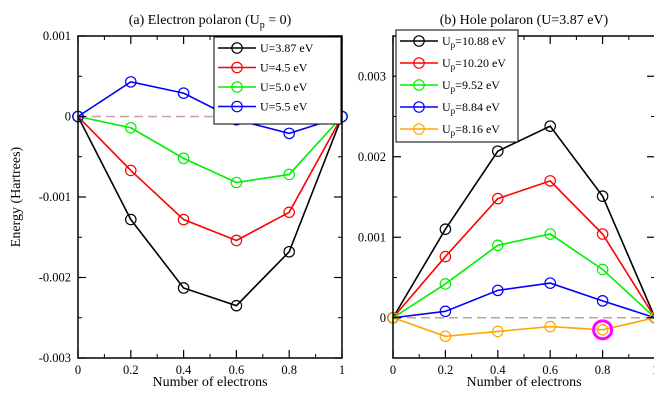 The image size is (654, 401). I want to click on legend-label: Up=9.52 eV, so click(471, 86).